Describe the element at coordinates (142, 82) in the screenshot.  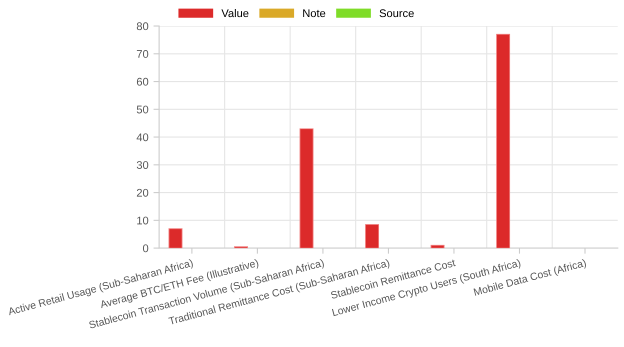
I see `y-tick-label: 60` at that location.